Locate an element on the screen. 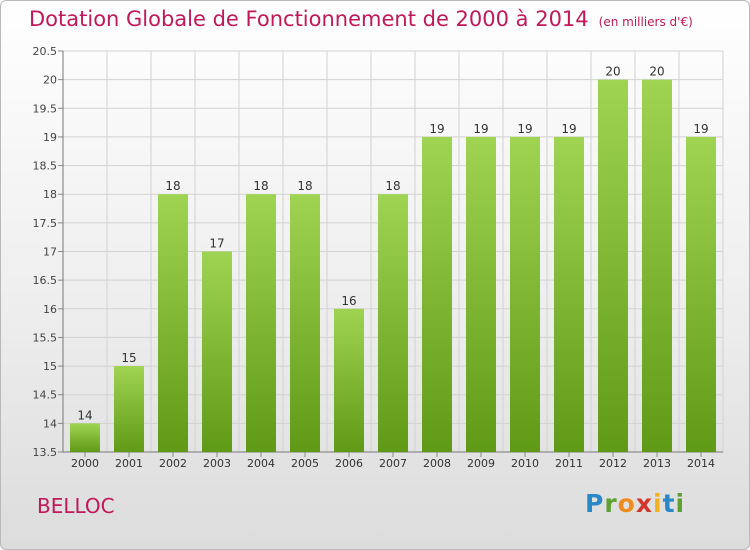  x-tick-label-2012: 2012 is located at coordinates (613, 463).